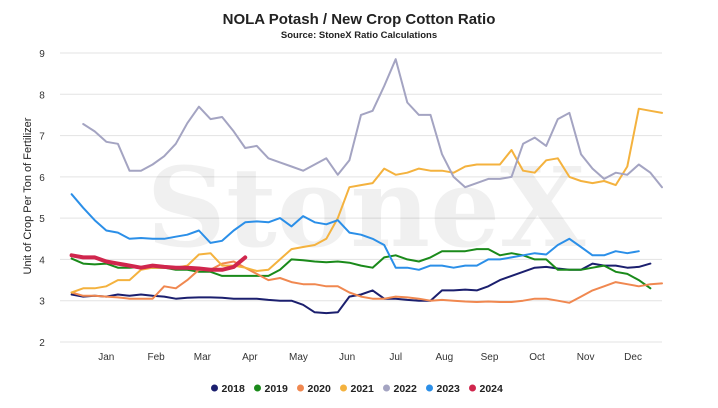 The width and height of the screenshot is (718, 408). Describe the element at coordinates (42, 343) in the screenshot. I see `y-tick-label: 2` at that location.